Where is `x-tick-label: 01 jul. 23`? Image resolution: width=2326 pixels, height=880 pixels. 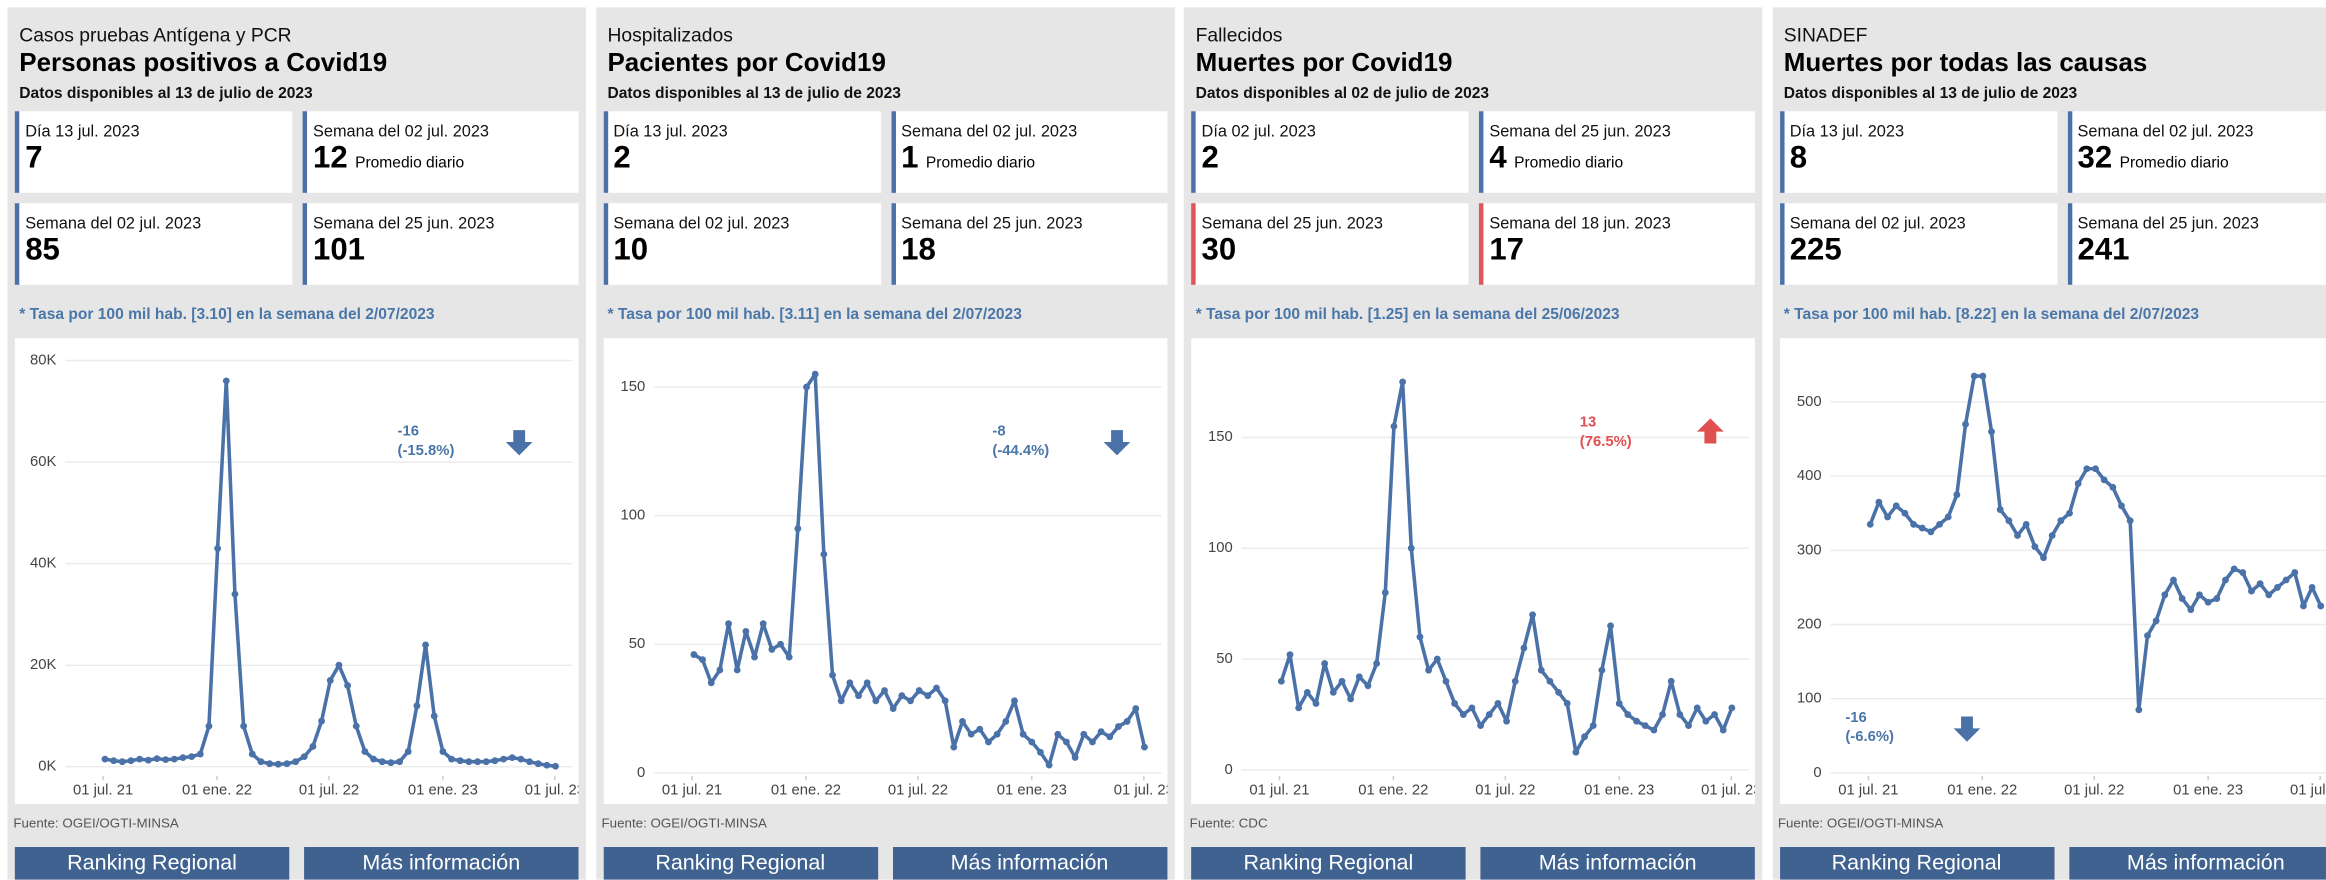
x-tick-label: 01 jul. 23 is located at coordinates (552, 791).